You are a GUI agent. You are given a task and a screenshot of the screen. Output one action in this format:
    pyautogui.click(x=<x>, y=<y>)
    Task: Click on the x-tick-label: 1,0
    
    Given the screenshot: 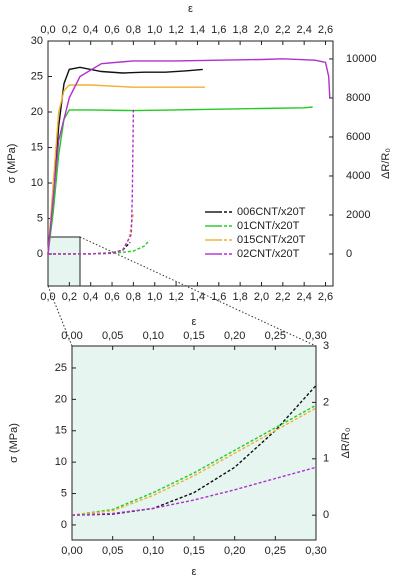 What is the action you would take?
    pyautogui.click(x=154, y=297)
    